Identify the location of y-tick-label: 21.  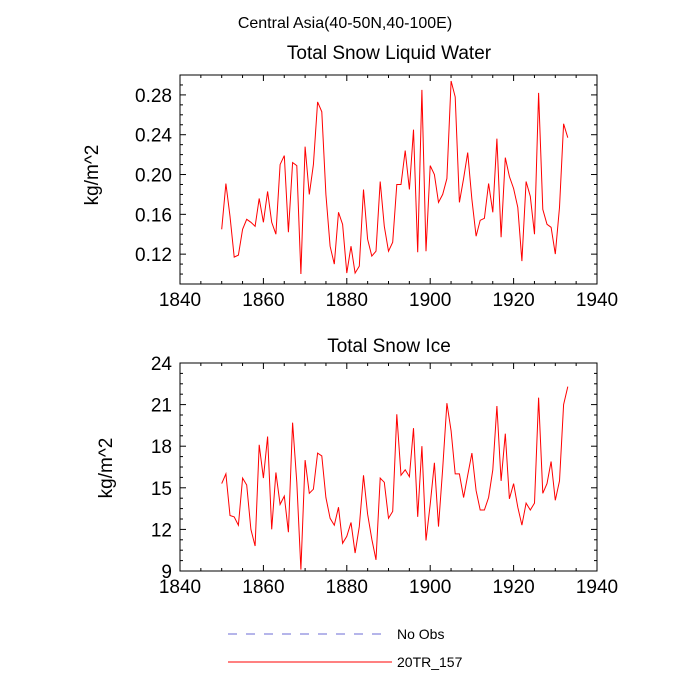
(161, 406).